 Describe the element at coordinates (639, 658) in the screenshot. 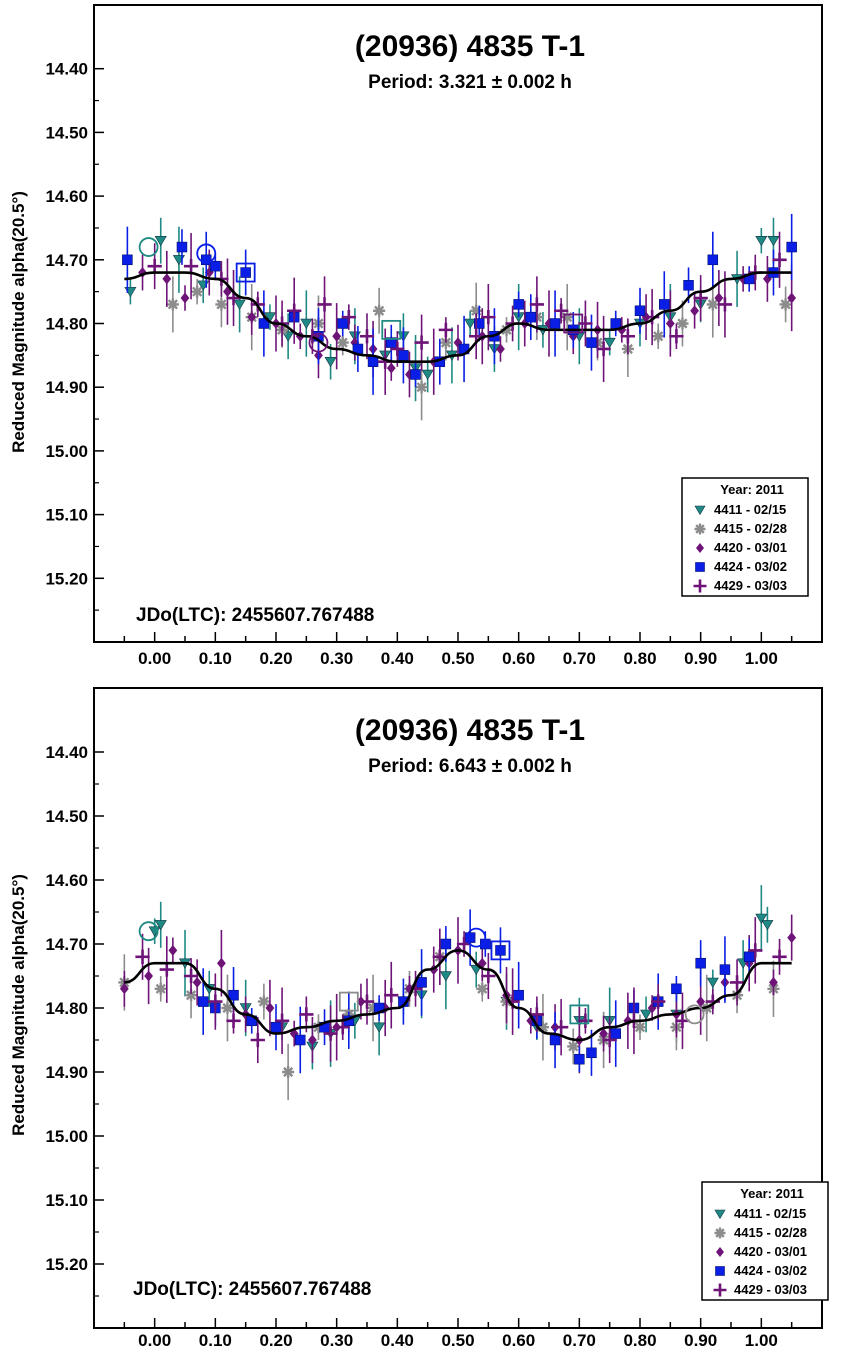

I see `x-tick-label: 0.80` at that location.